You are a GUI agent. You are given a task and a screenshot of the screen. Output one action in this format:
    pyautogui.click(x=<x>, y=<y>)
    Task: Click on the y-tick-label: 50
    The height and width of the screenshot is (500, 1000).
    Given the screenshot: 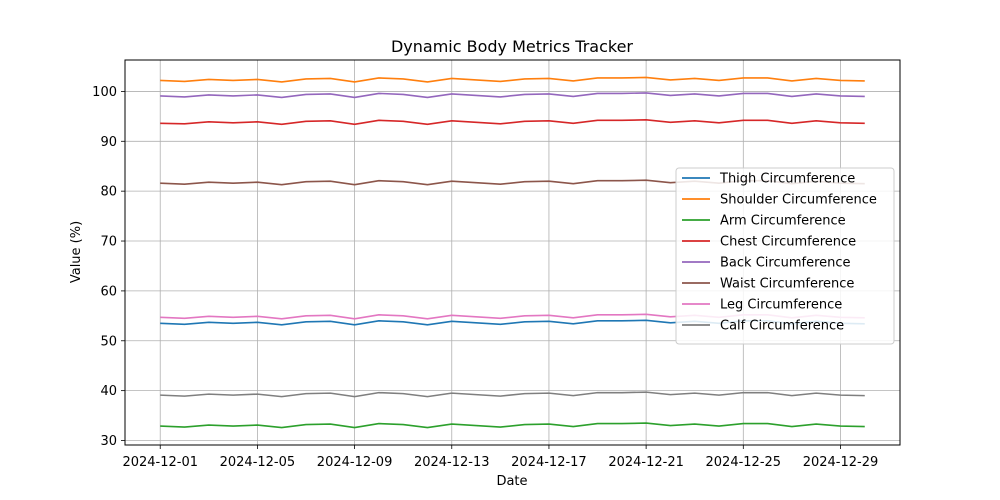 What is the action you would take?
    pyautogui.click(x=108, y=341)
    